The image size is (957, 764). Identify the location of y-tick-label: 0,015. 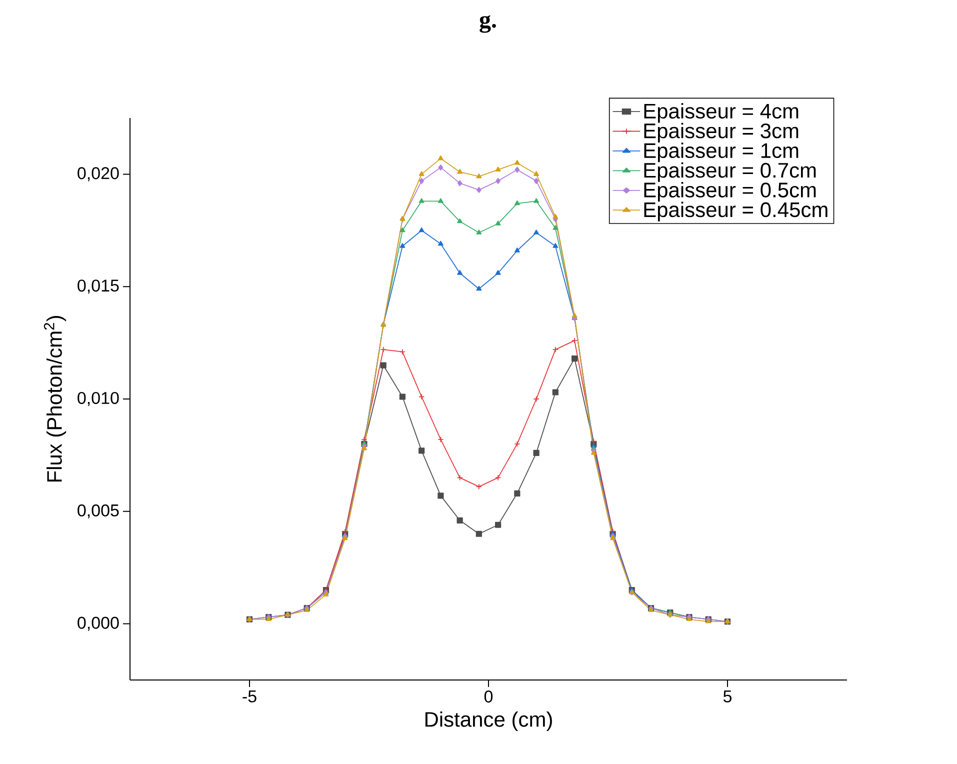
(98, 287).